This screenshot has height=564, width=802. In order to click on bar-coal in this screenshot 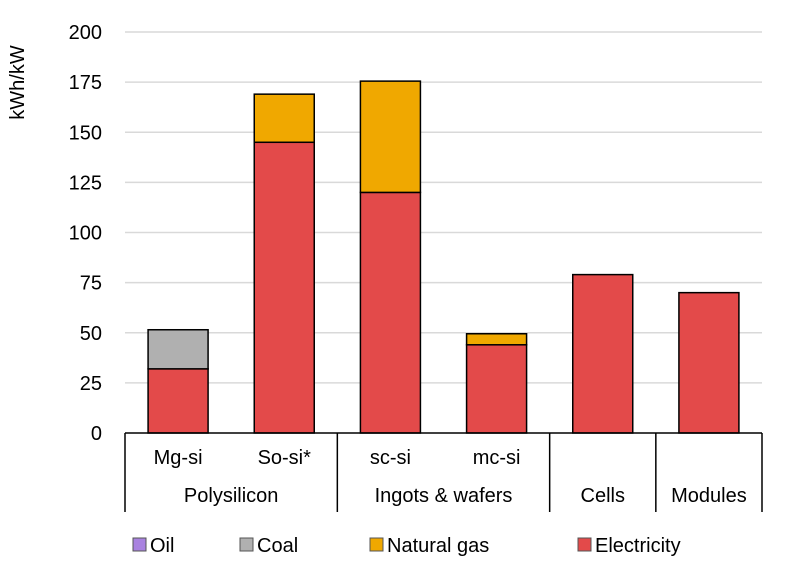, I will do `click(178, 349)`.